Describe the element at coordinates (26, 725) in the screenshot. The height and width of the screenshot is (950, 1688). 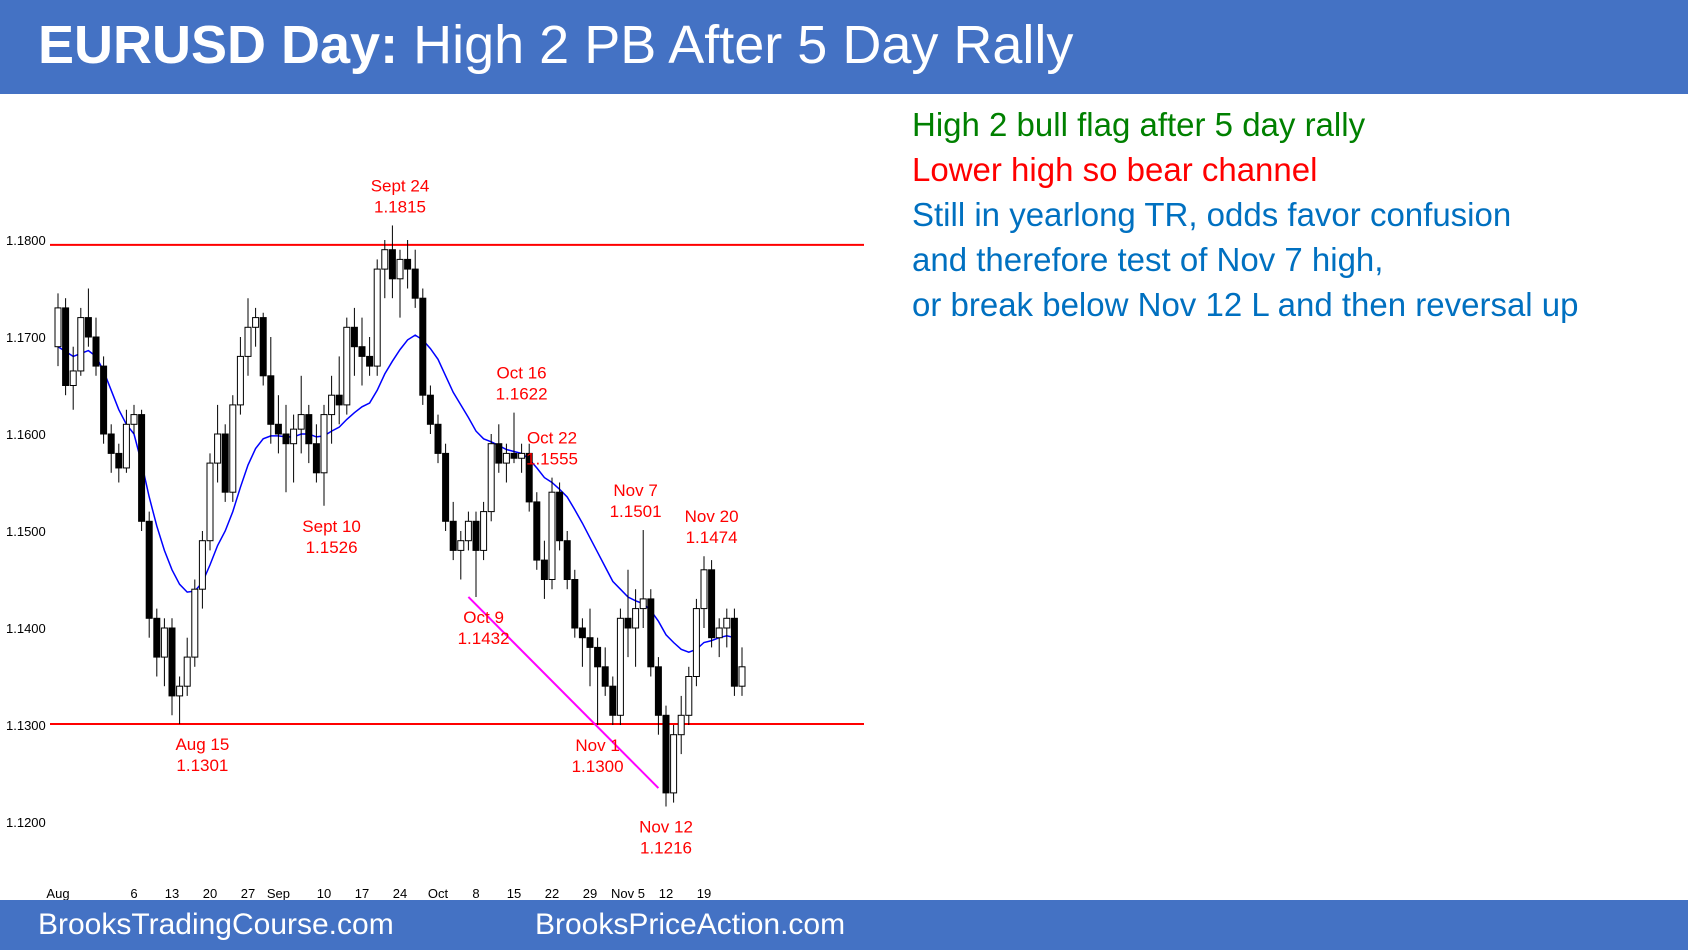
I see `y-tick-label: 1.1300` at that location.